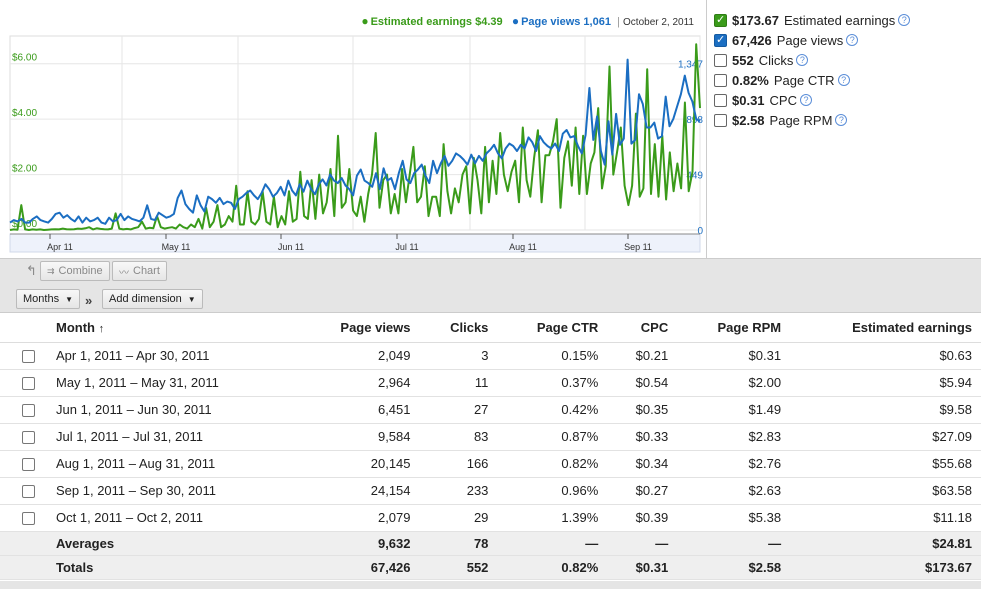 This screenshot has width=981, height=589. What do you see at coordinates (743, 60) in the screenshot?
I see `metric-value: 552` at bounding box center [743, 60].